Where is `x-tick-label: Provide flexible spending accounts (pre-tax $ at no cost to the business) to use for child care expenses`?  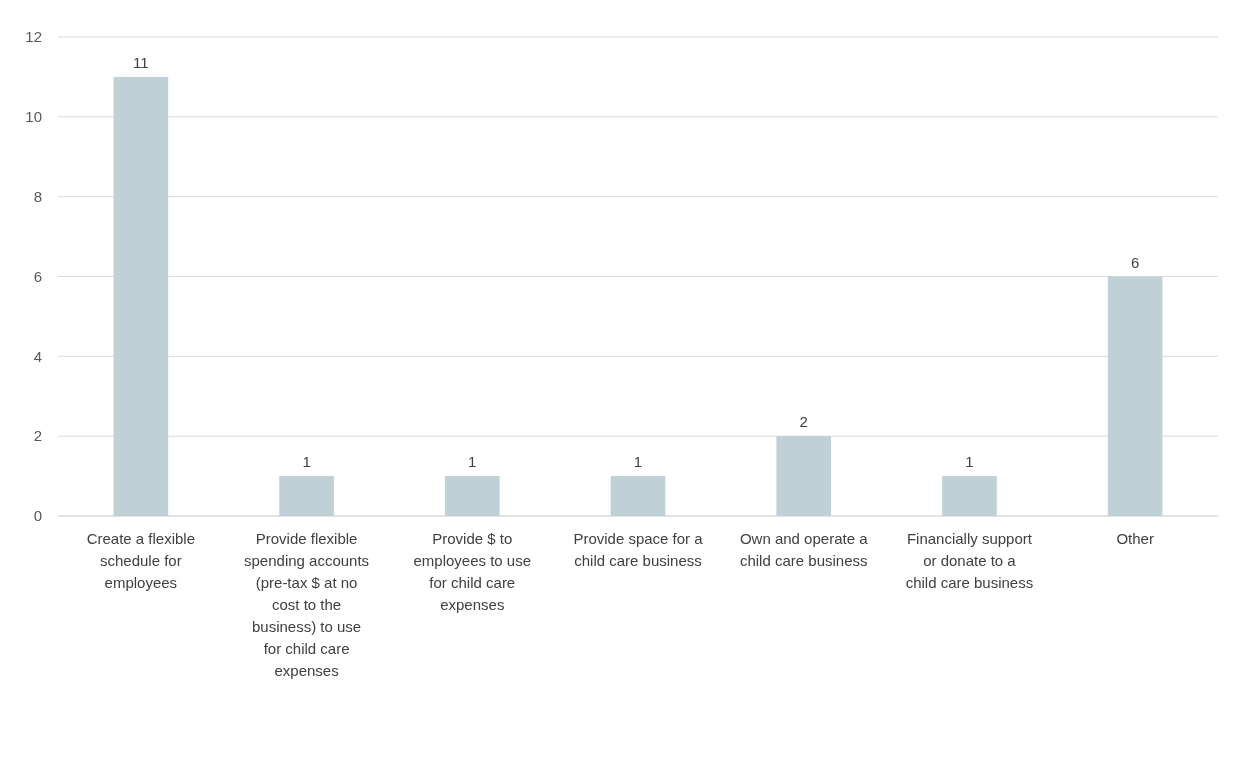
x-tick-label: Provide flexible spending accounts (pre-tax $ at no cost to the business) to use for child care expenses is located at coordinates (307, 604).